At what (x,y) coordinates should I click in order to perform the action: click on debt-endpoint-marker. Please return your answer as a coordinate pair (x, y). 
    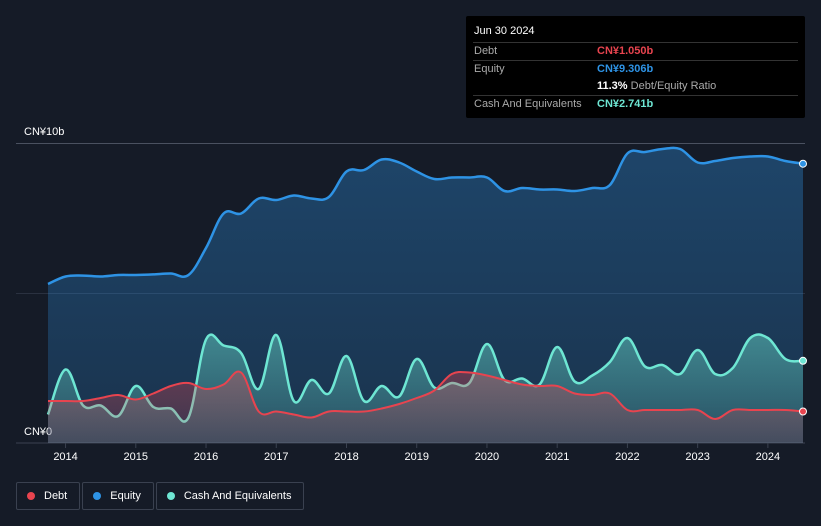
    Looking at the image, I should click on (803, 411).